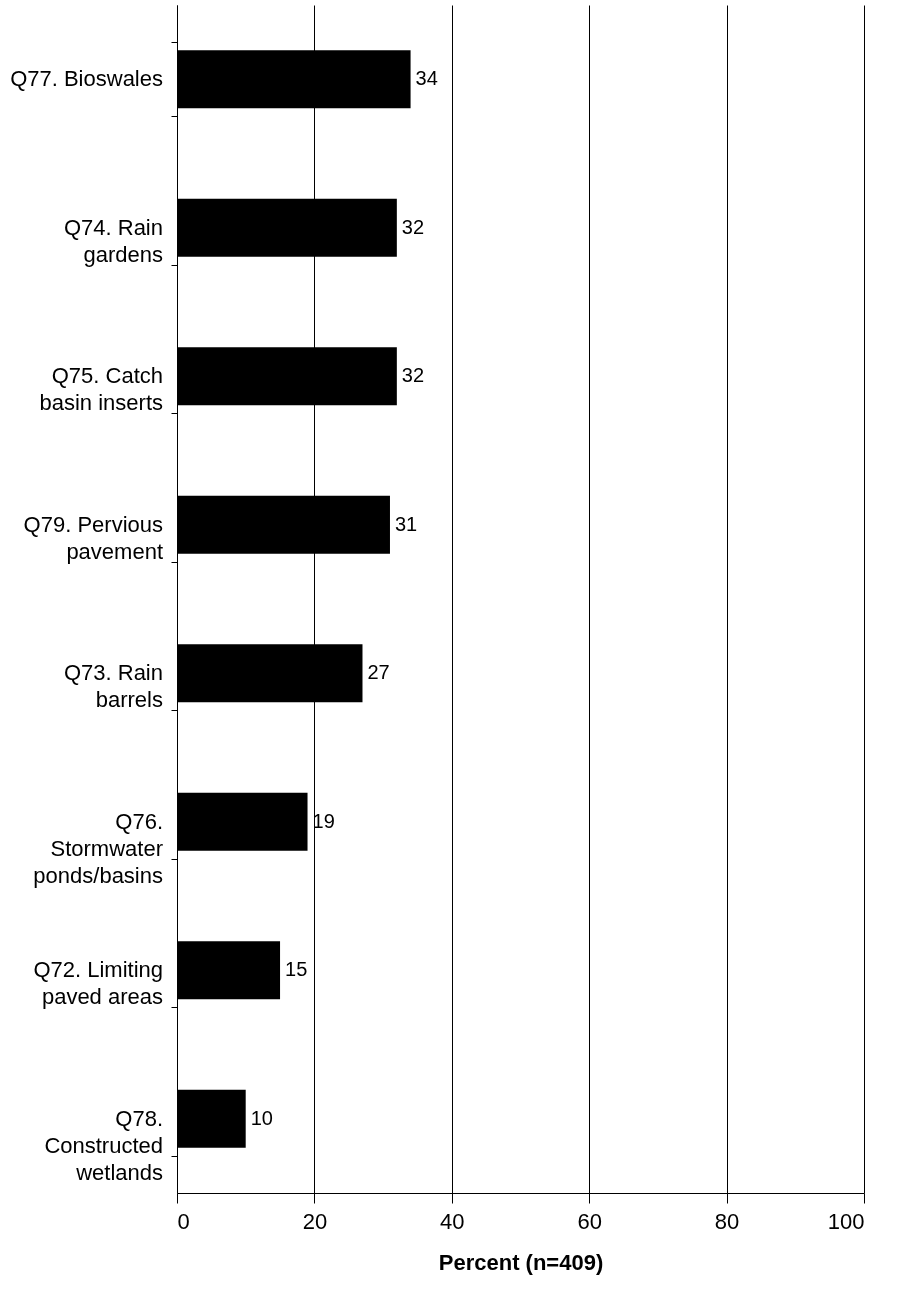 This screenshot has width=905, height=1293. What do you see at coordinates (727, 1221) in the screenshot?
I see `x-tick-label: 80` at bounding box center [727, 1221].